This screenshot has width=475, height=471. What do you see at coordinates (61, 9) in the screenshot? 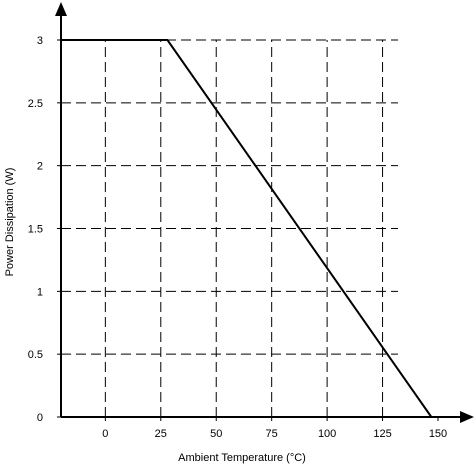
I see `y-axis-arrowhead` at bounding box center [61, 9].